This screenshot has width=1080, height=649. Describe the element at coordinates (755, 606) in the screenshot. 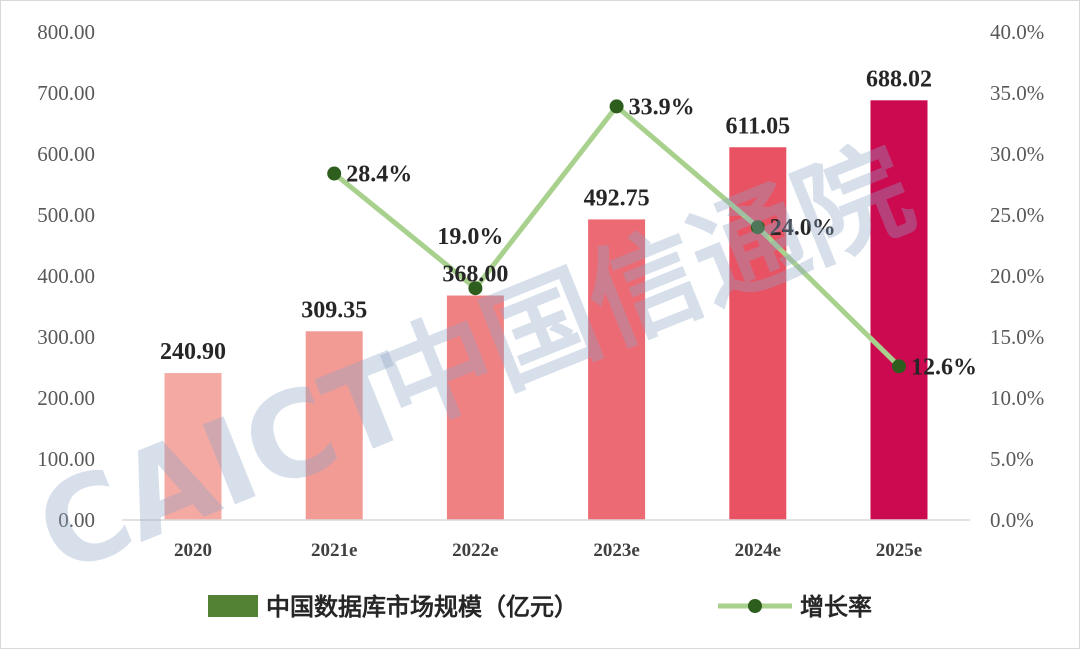

I see `legend-line-marker` at that location.